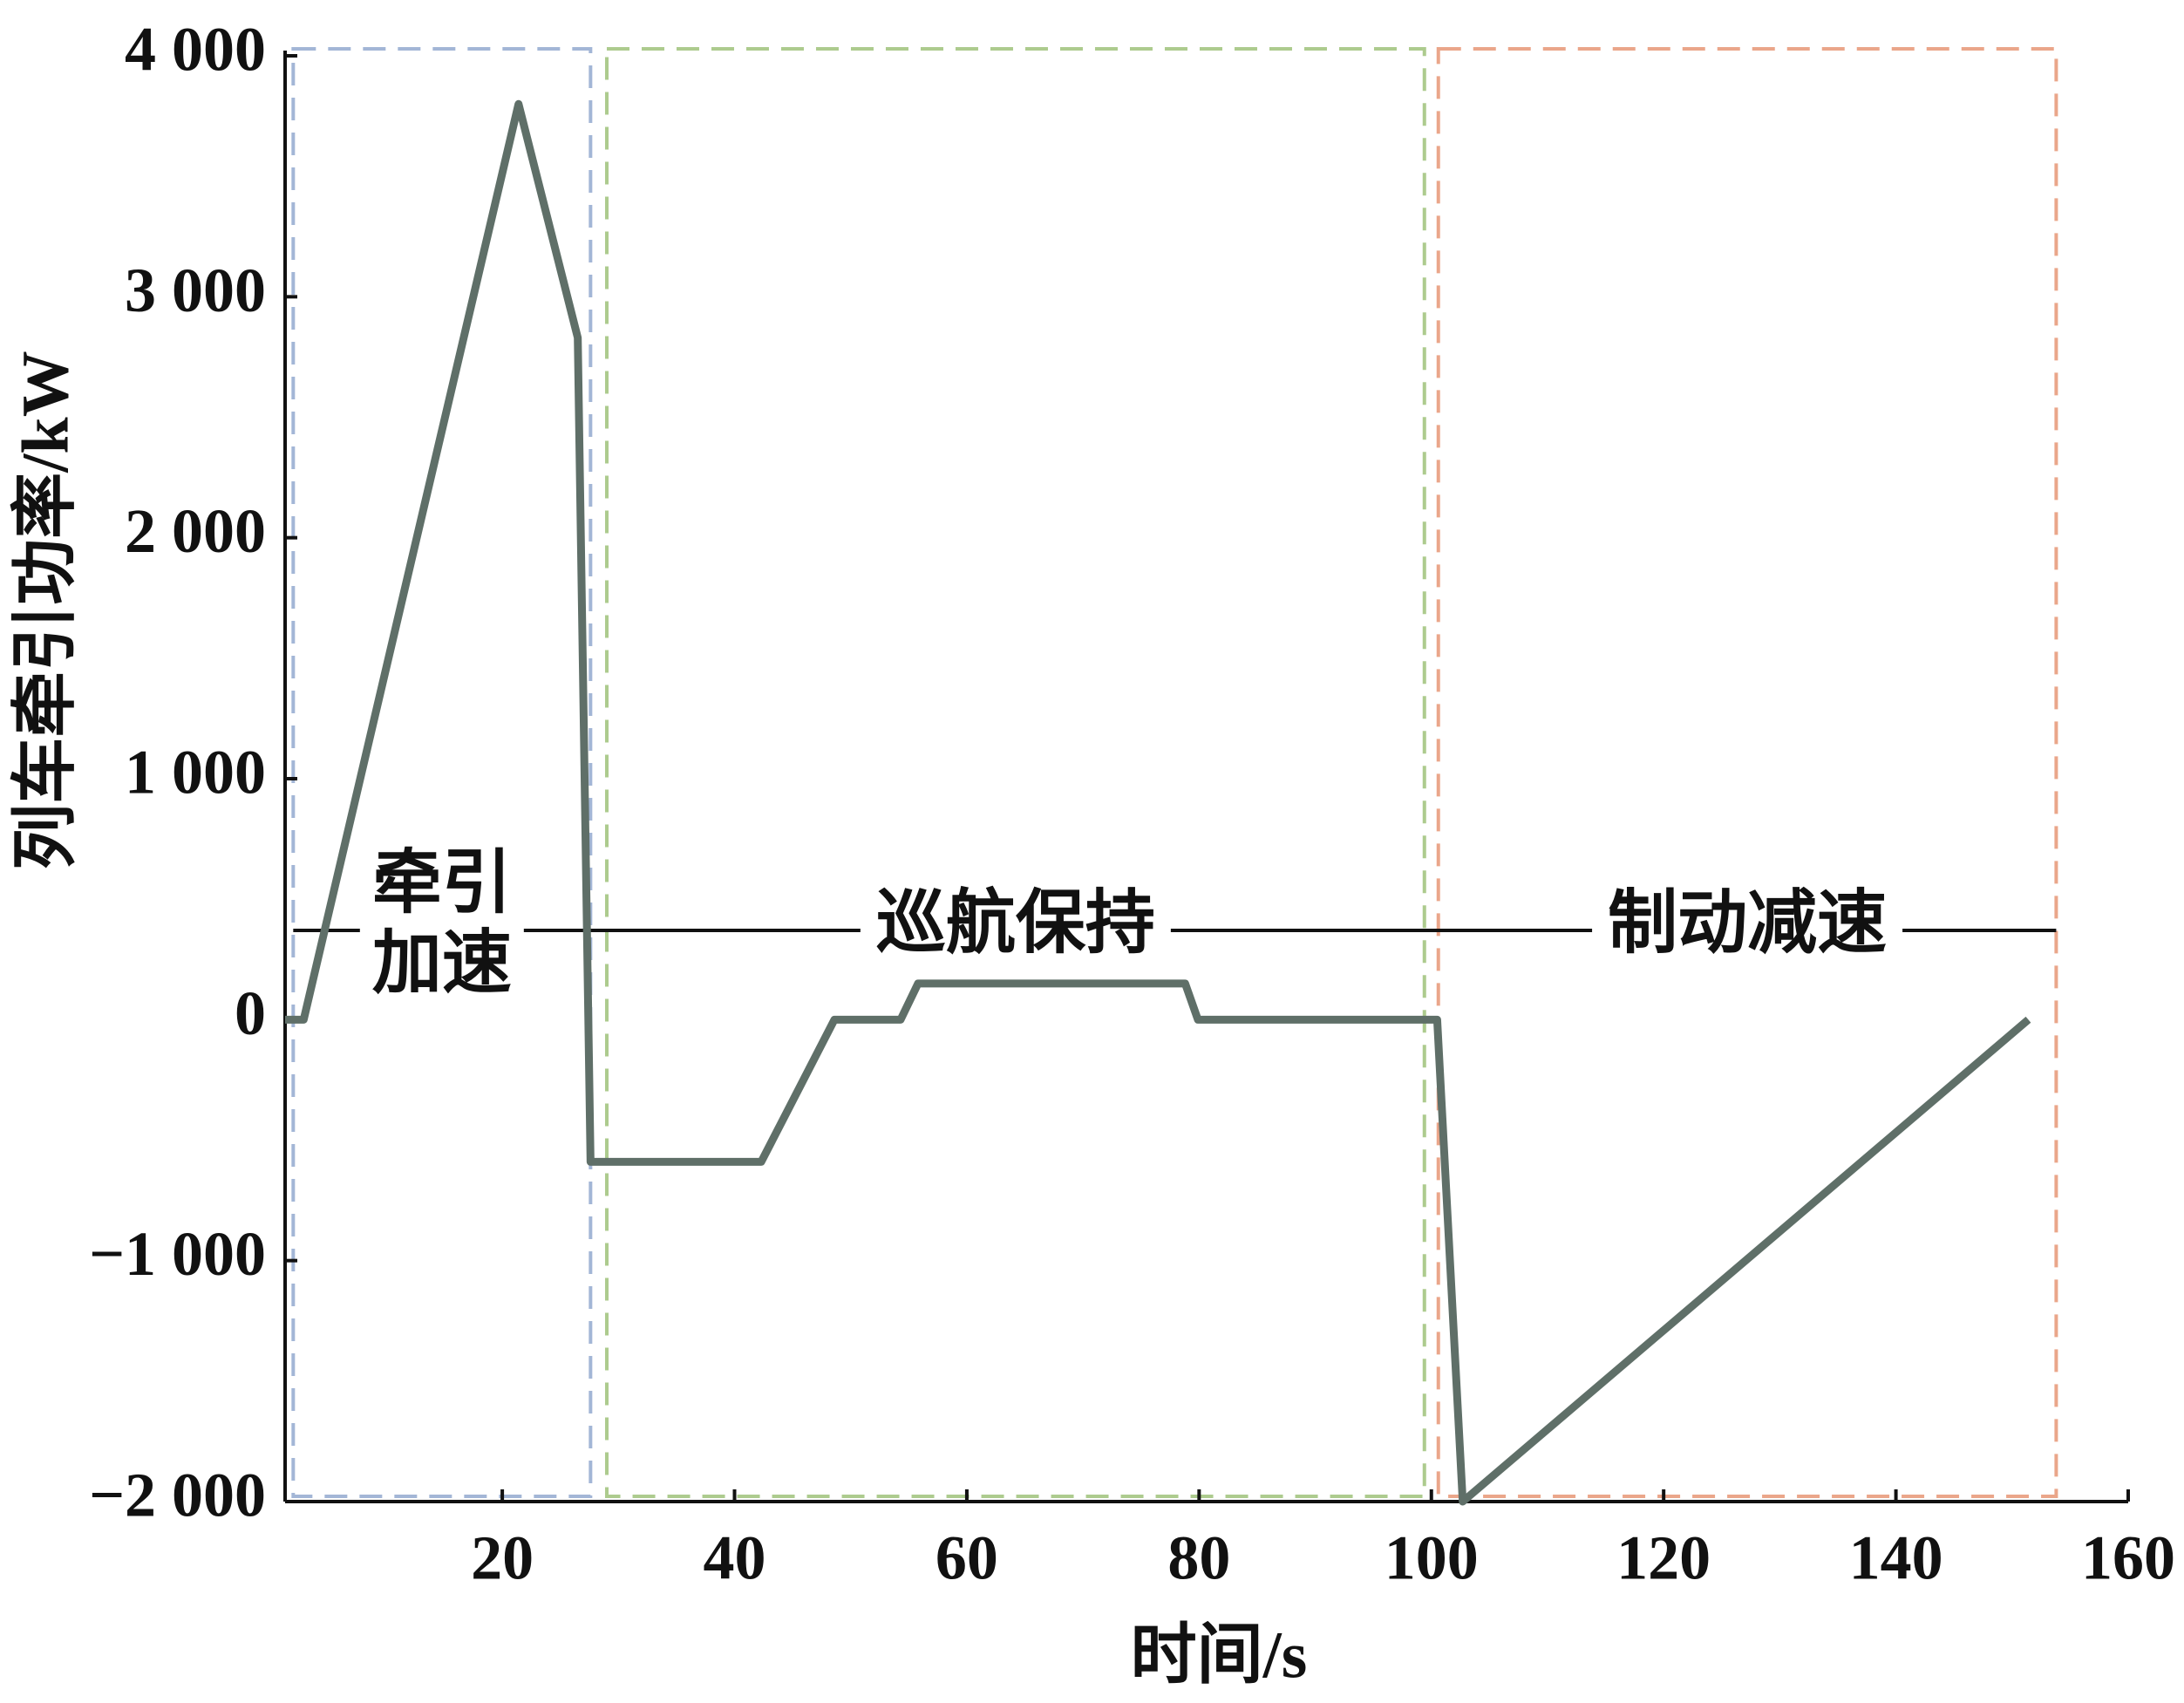 This screenshot has height=1703, width=2184. I want to click on x-tick-label: 40, so click(735, 1558).